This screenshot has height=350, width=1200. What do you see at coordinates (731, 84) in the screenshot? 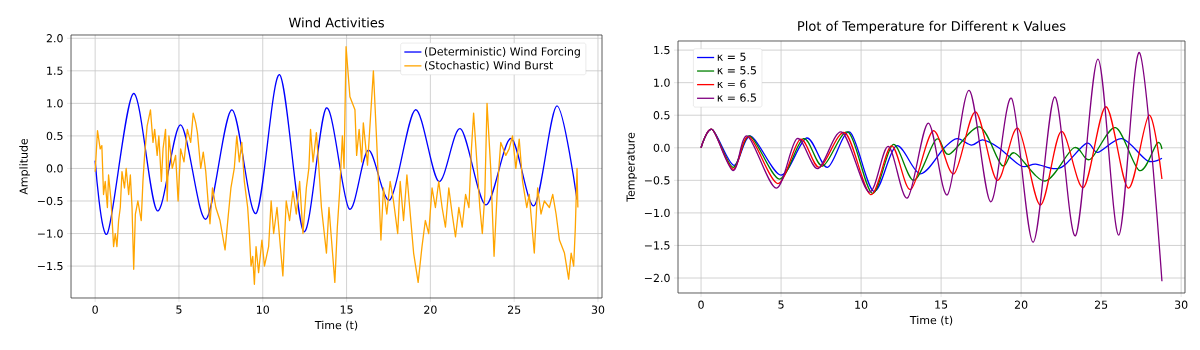
I see `legend-label: κ = 6` at bounding box center [731, 84].